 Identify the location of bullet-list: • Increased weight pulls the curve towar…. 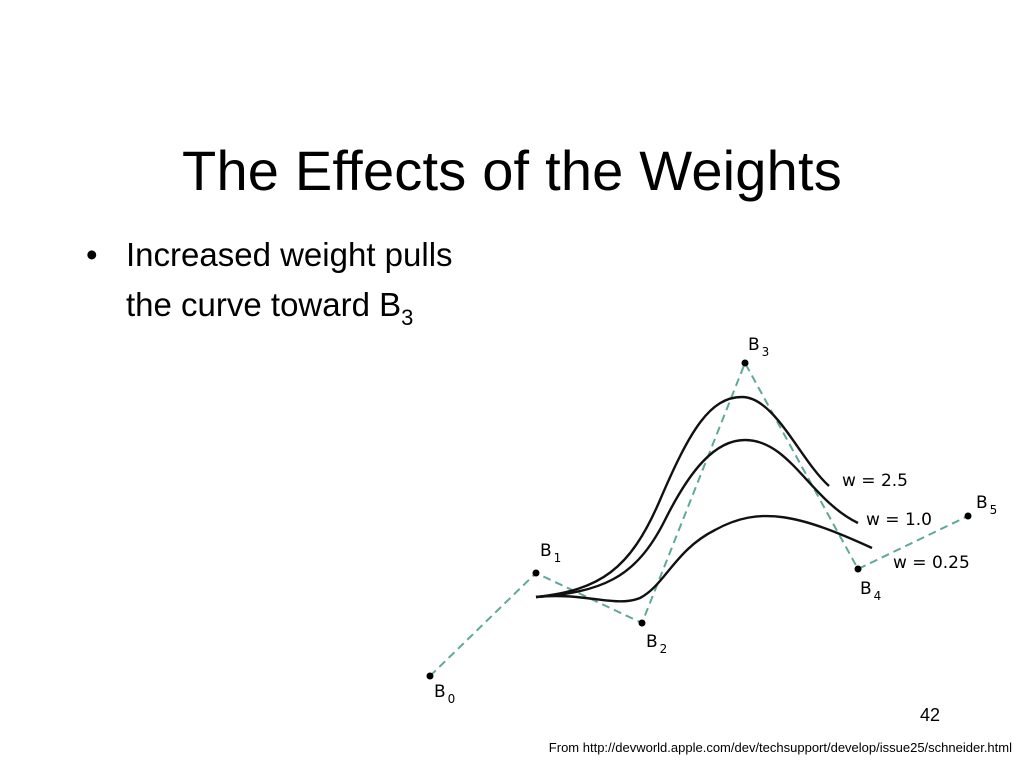
(272, 280).